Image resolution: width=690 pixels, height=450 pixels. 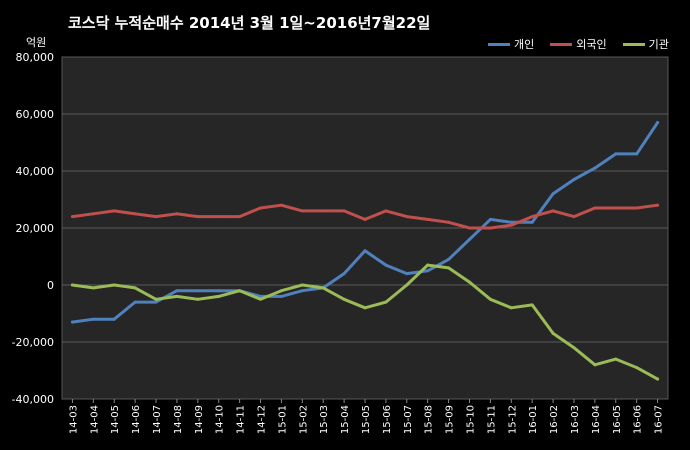 I want to click on legend-item-individual: 개인, so click(x=511, y=44).